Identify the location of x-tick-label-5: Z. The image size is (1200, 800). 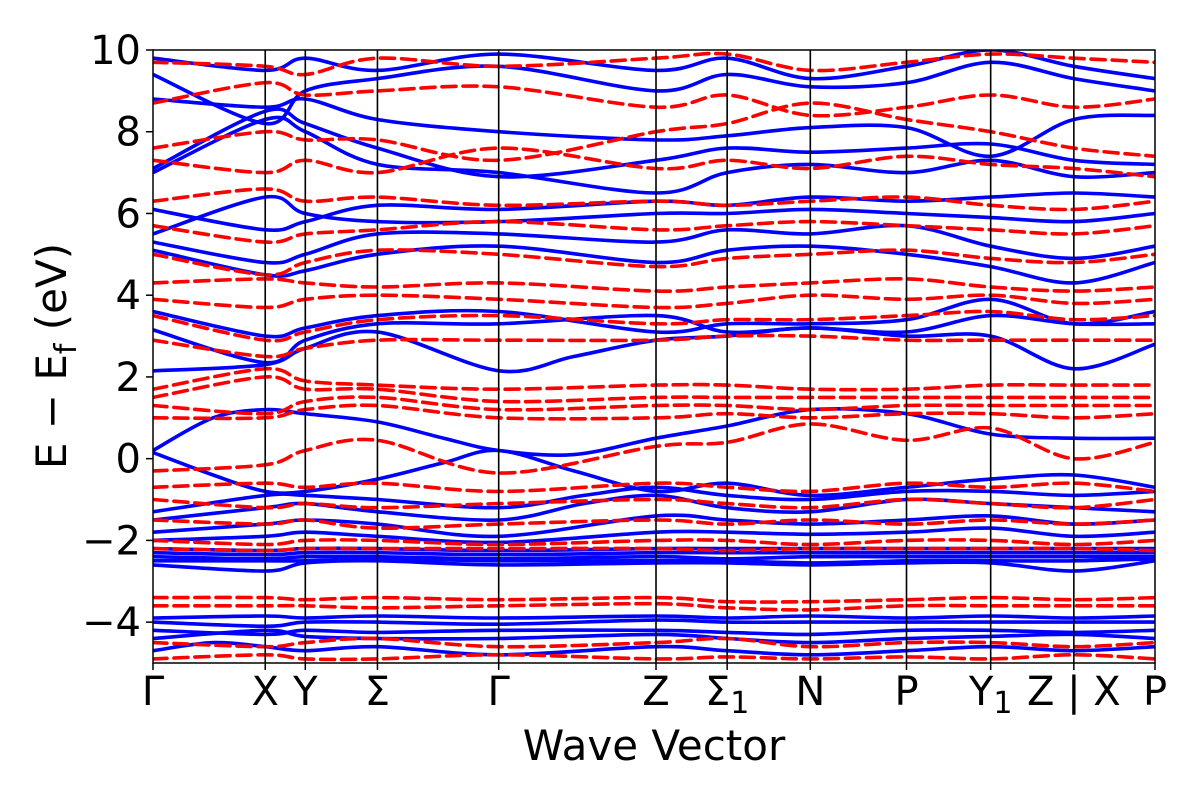
(655, 692).